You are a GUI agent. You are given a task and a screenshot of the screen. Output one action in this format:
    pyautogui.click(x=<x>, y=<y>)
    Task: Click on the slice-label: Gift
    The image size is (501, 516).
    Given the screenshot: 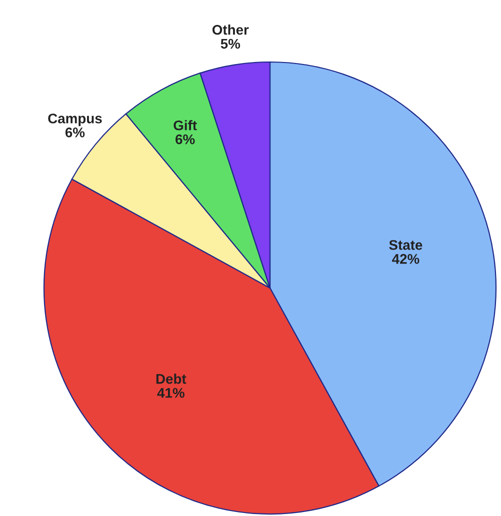 What is the action you would take?
    pyautogui.click(x=185, y=125)
    